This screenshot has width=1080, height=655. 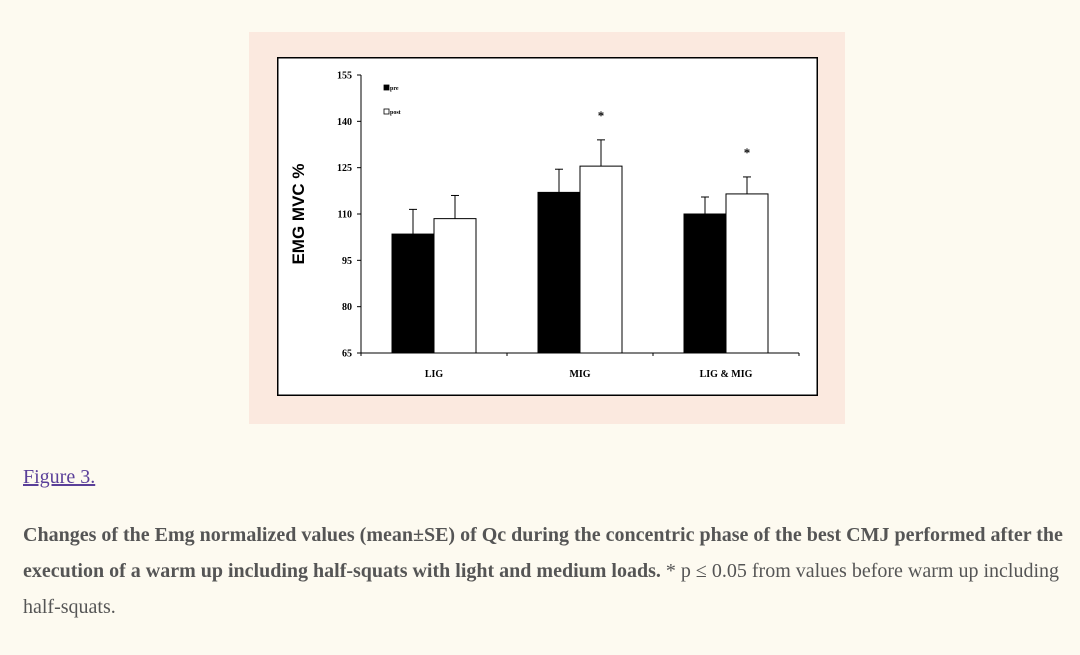 I want to click on category-label: MIG, so click(x=579, y=374).